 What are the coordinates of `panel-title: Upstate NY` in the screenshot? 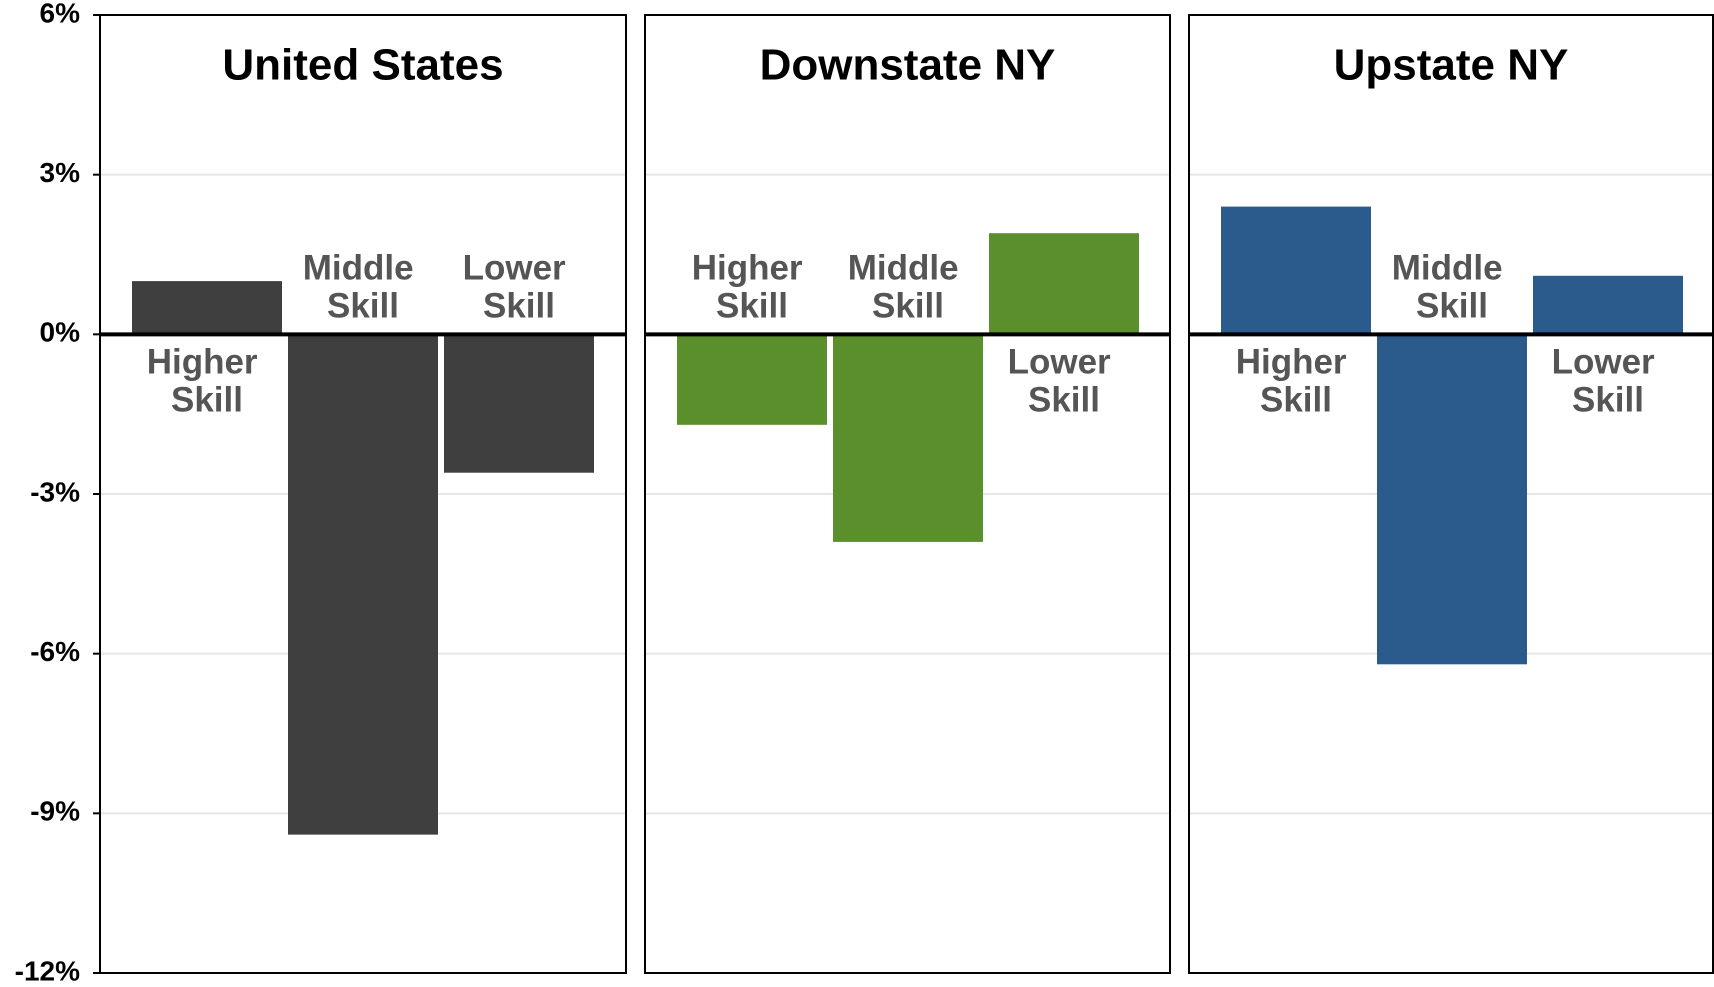 It's located at (1451, 65).